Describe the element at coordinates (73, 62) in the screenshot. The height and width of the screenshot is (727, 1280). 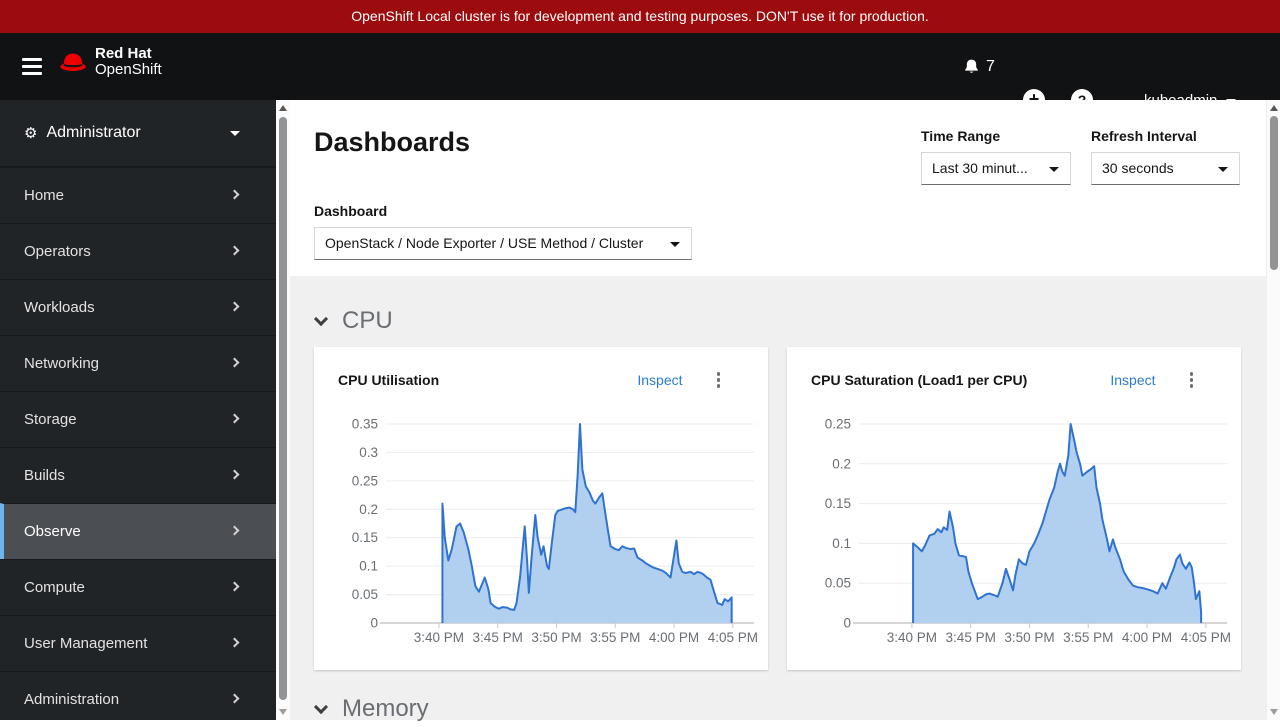
I see `red-hat-fedora-icon` at that location.